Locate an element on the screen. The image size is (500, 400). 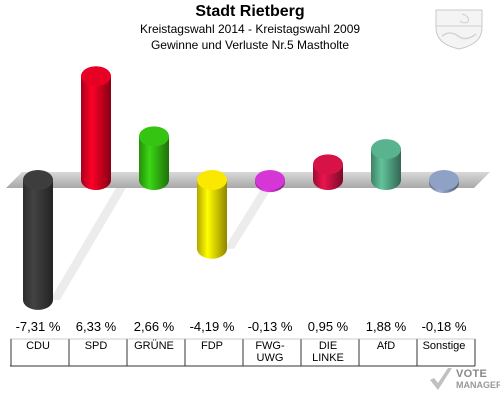
bar-spd is located at coordinates (96, 128).